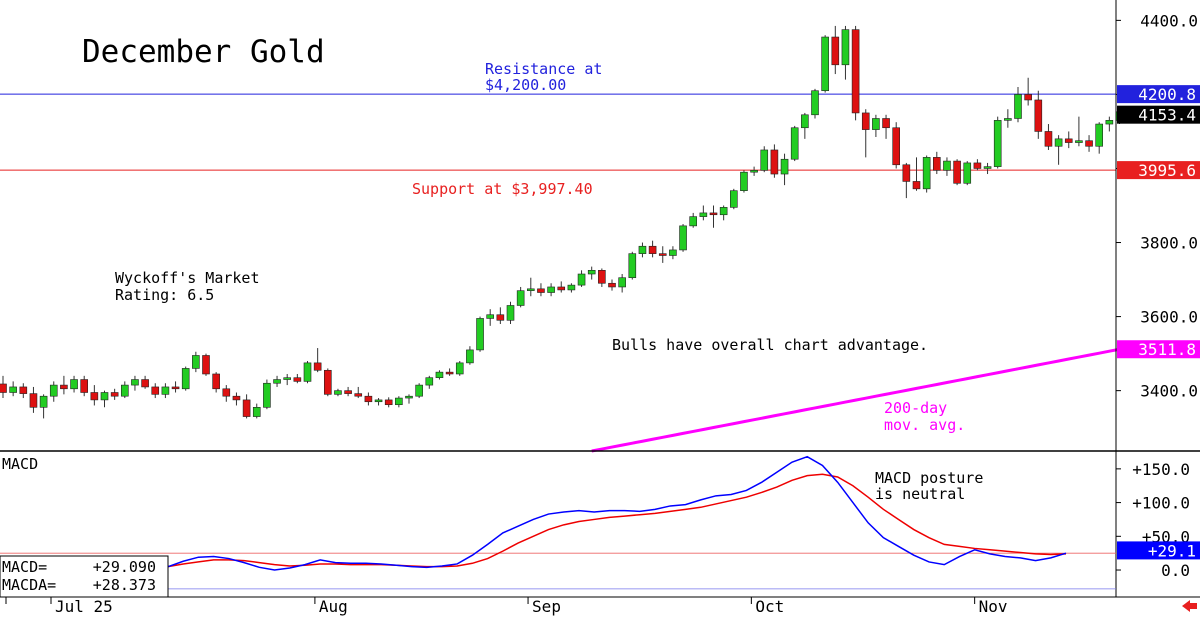  What do you see at coordinates (920, 494) in the screenshot?
I see `macd-annotation-line2: is neutral` at bounding box center [920, 494].